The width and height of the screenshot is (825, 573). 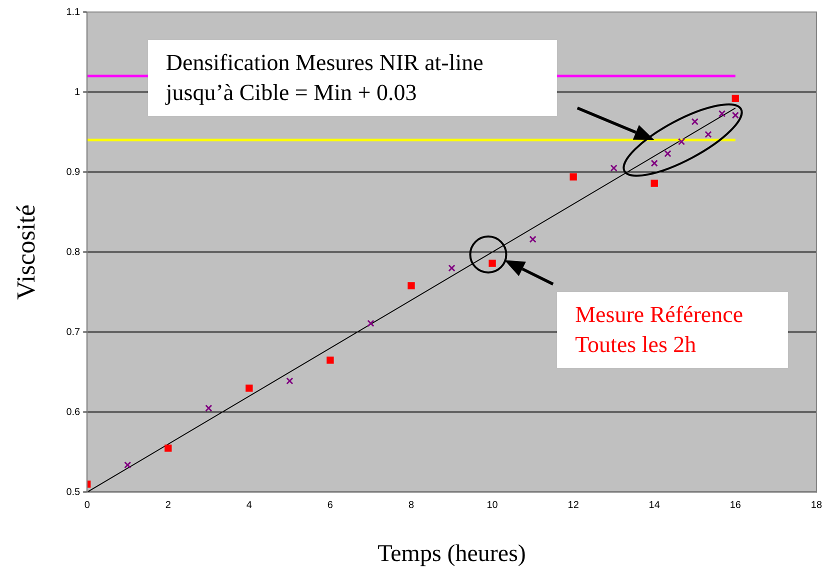 What do you see at coordinates (77, 92) in the screenshot?
I see `y-tick-label: 1` at bounding box center [77, 92].